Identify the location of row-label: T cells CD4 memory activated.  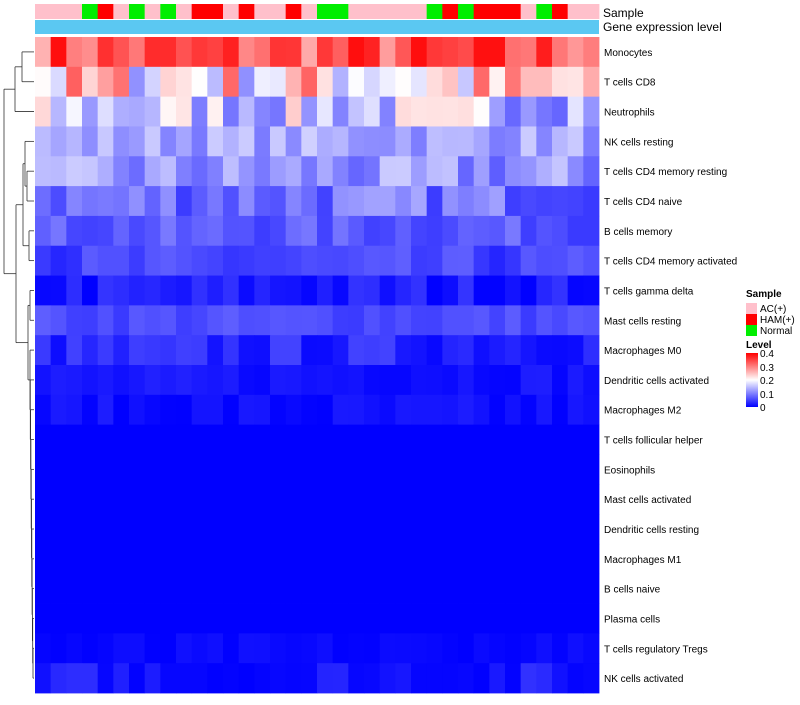
(670, 262).